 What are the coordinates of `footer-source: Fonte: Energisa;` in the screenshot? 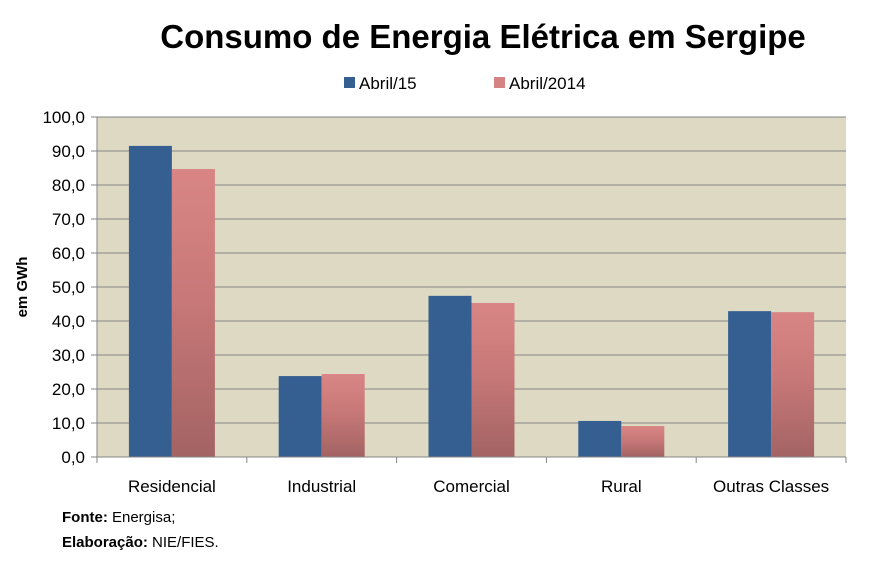 It's located at (118, 517).